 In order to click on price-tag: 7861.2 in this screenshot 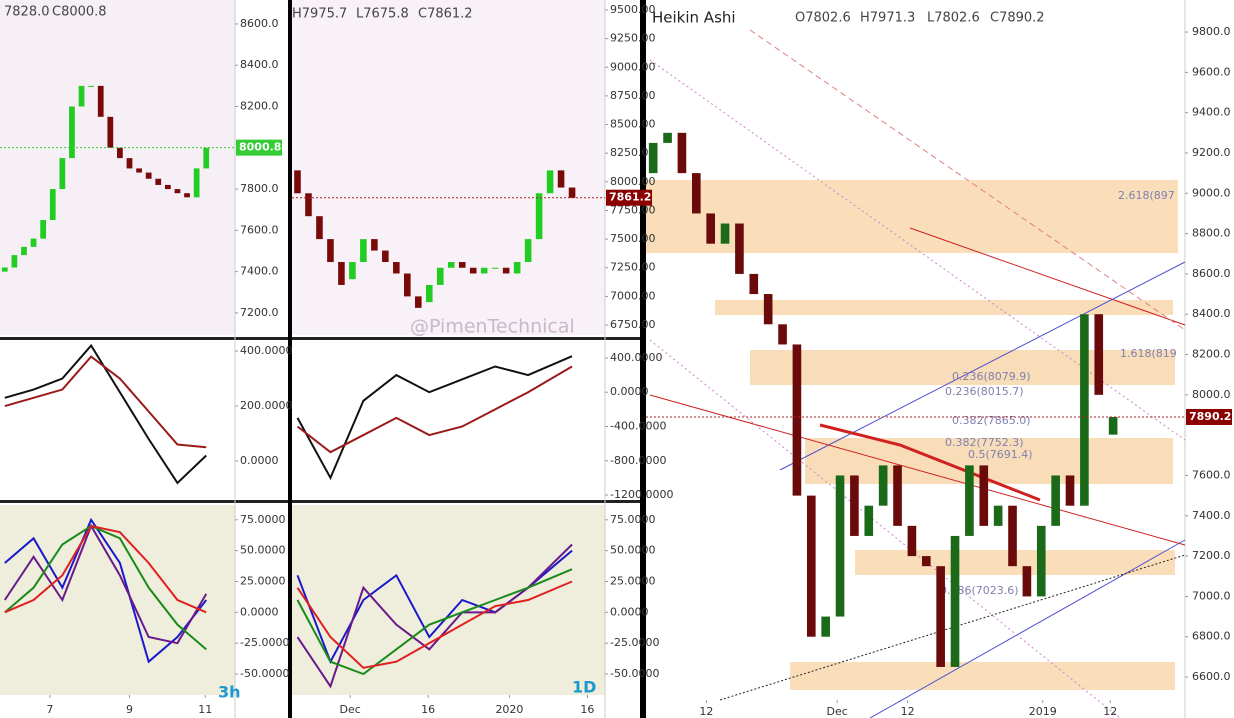, I will do `click(630, 197)`.